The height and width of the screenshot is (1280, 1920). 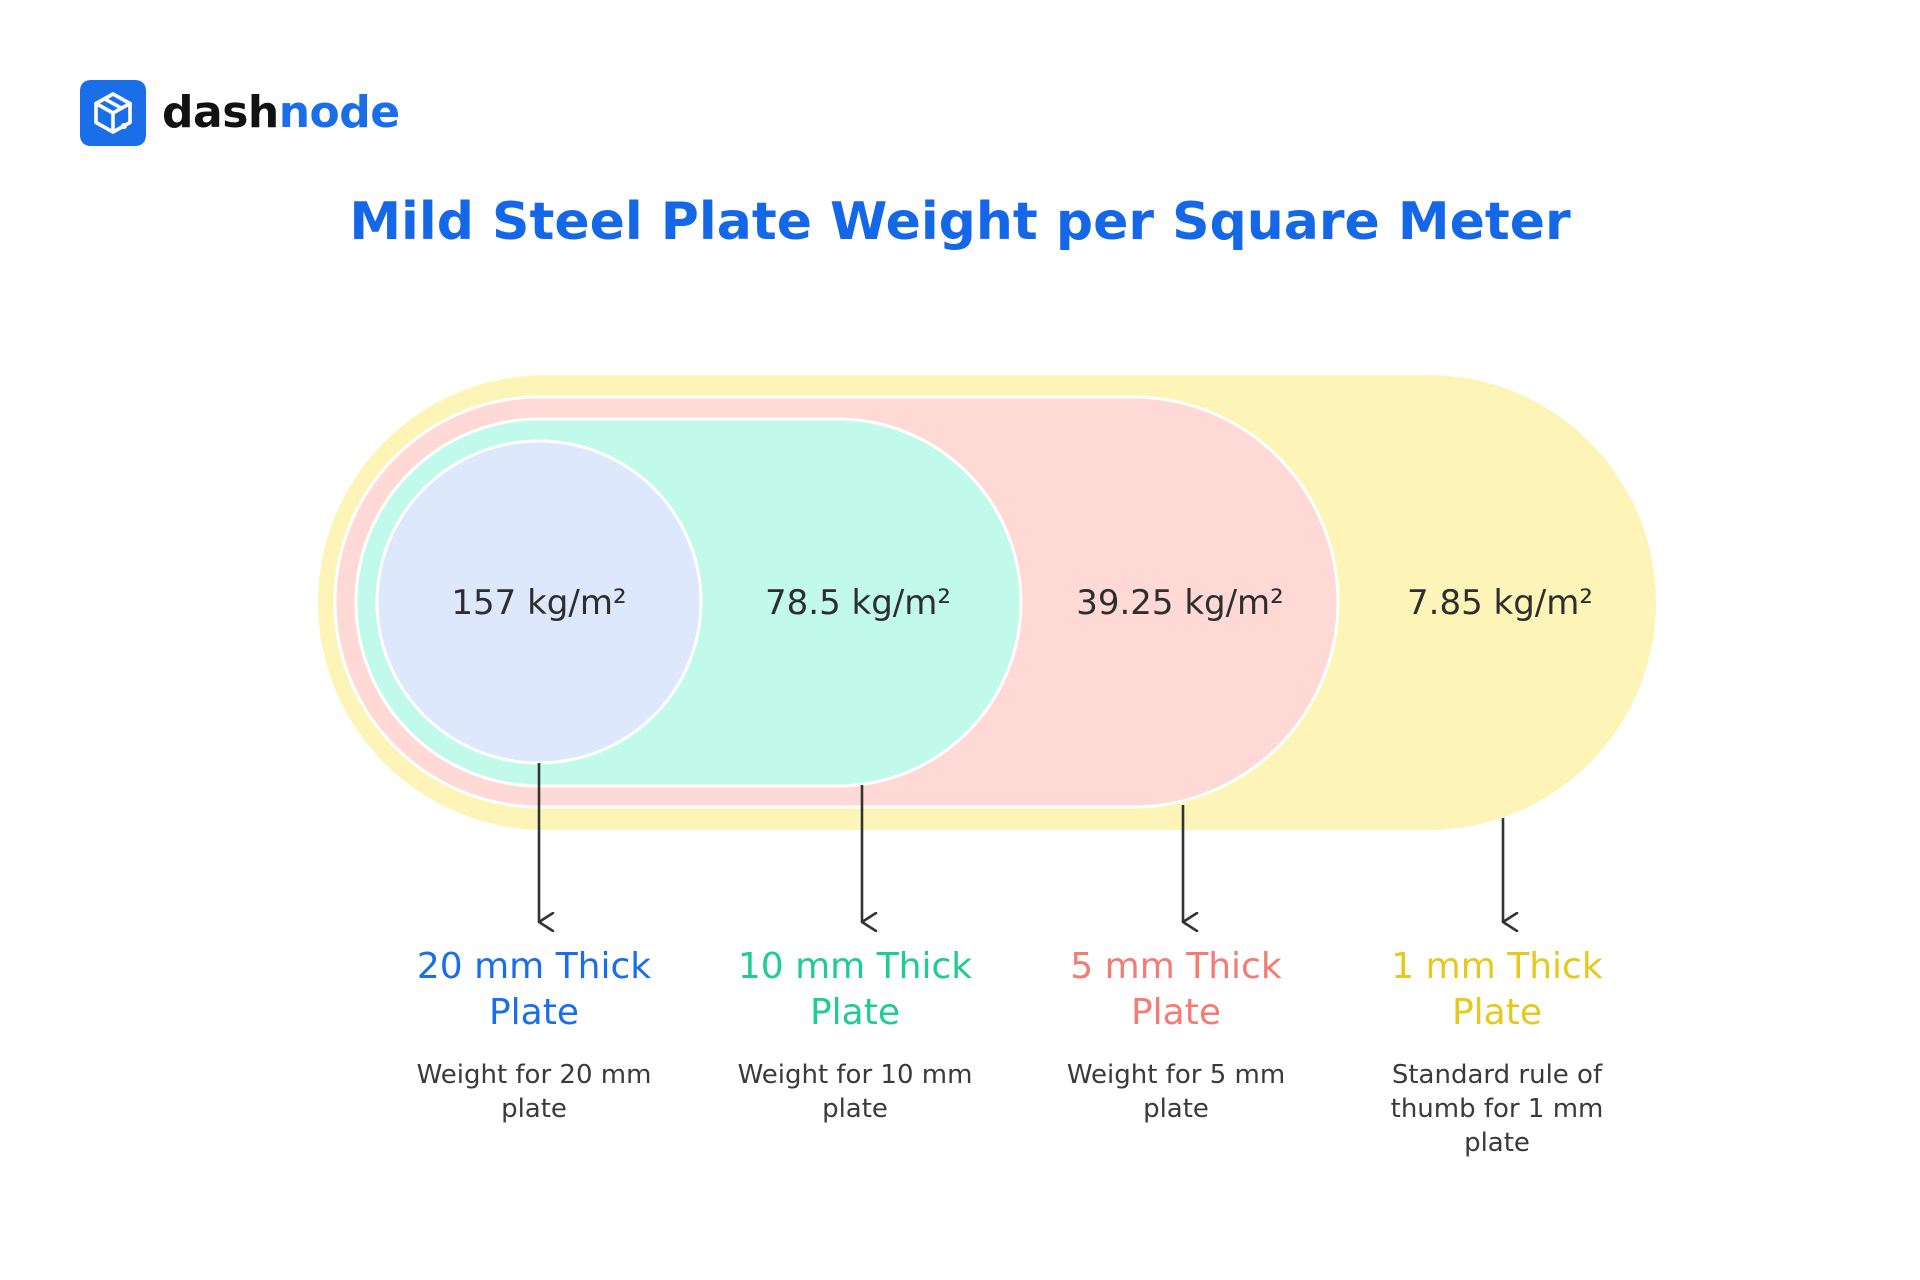 What do you see at coordinates (858, 603) in the screenshot?
I see `plate-10mm-value: 78.5 kg/m²` at bounding box center [858, 603].